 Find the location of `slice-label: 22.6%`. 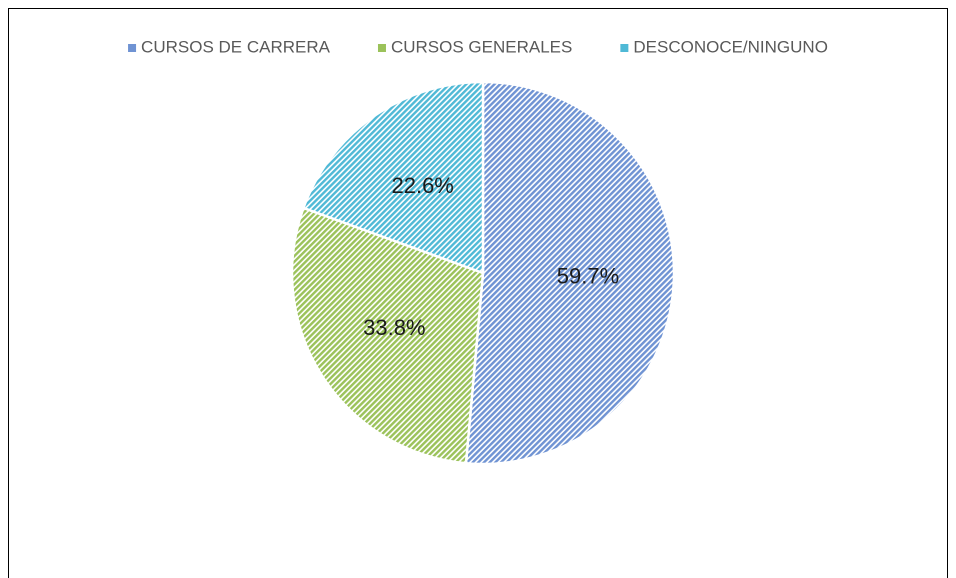

slice-label: 22.6% is located at coordinates (422, 185).